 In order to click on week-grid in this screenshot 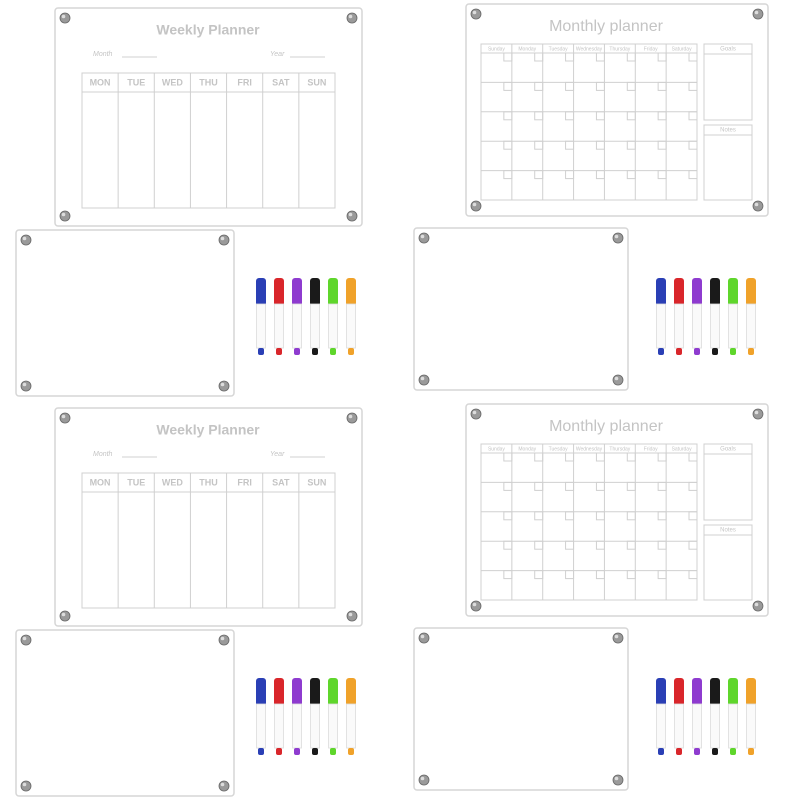, I will do `click(208, 540)`.